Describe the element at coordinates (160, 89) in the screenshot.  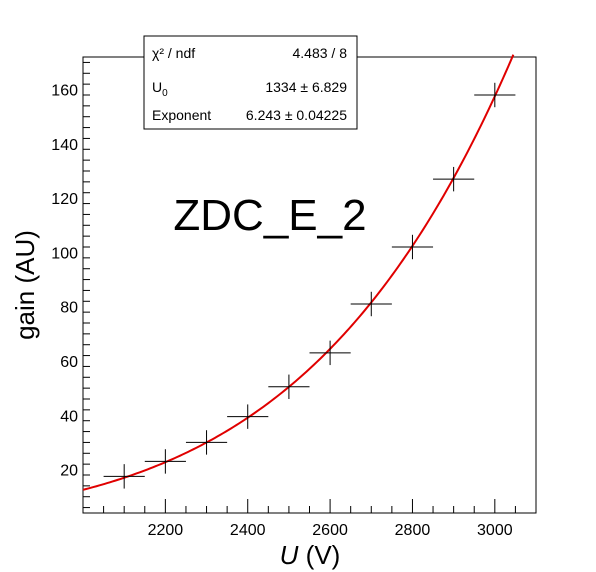
I see `stats-row-label: U0` at that location.